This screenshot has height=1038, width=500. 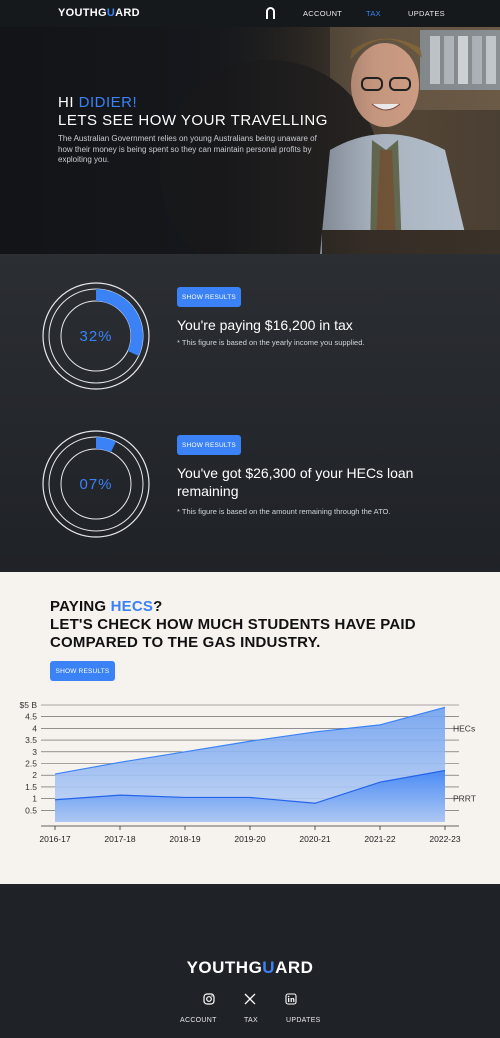 I want to click on y-tick-label: 2, so click(x=34, y=775).